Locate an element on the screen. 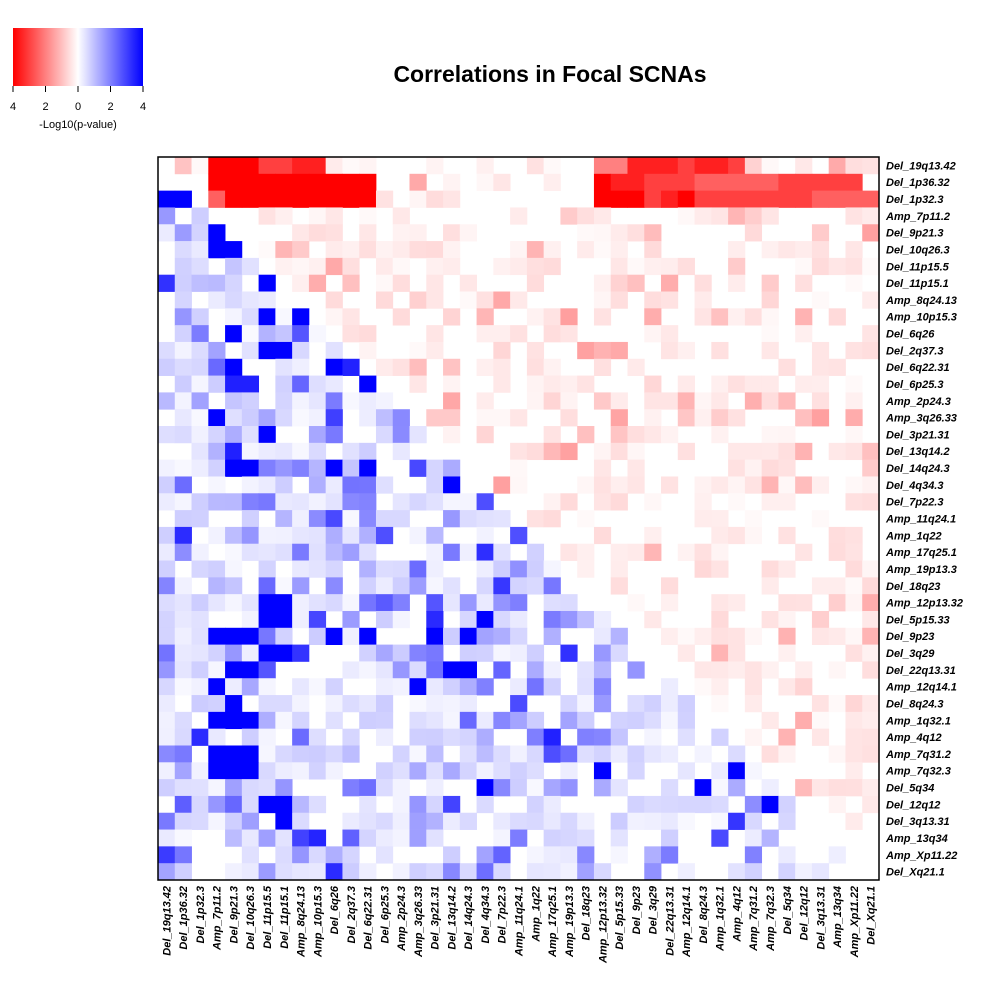 Image resolution: width=1000 pixels, height=1000 pixels. colorbar-tick-label: 2 is located at coordinates (110, 107).